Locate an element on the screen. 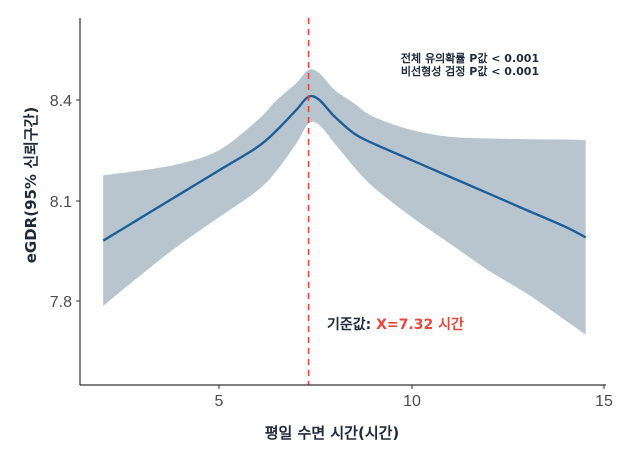  reference-label-prefix: 기준값: is located at coordinates (351, 325).